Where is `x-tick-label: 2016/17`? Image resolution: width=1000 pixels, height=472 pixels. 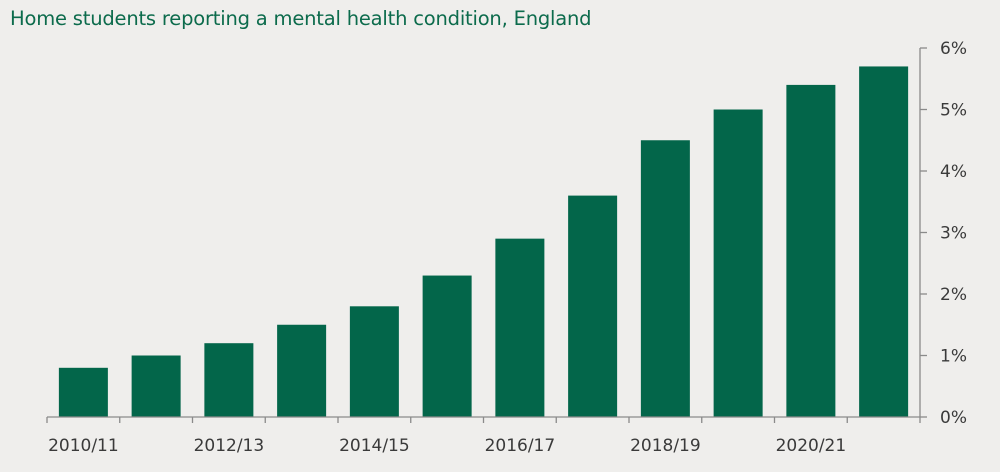 x-tick-label: 2016/17 is located at coordinates (520, 446).